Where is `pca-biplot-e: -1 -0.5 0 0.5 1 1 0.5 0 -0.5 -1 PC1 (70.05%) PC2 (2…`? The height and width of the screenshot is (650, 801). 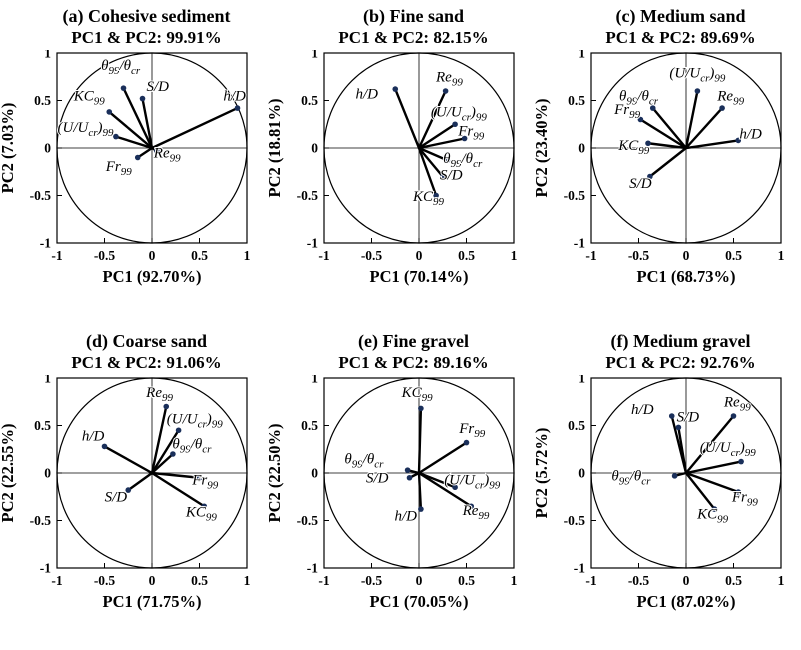
pca-biplot-e: -1 -0.5 0 0.5 1 1 0.5 0 -0.5 -1 PC1 (70.05%) PC2 (2… is located at coordinates (392, 493).